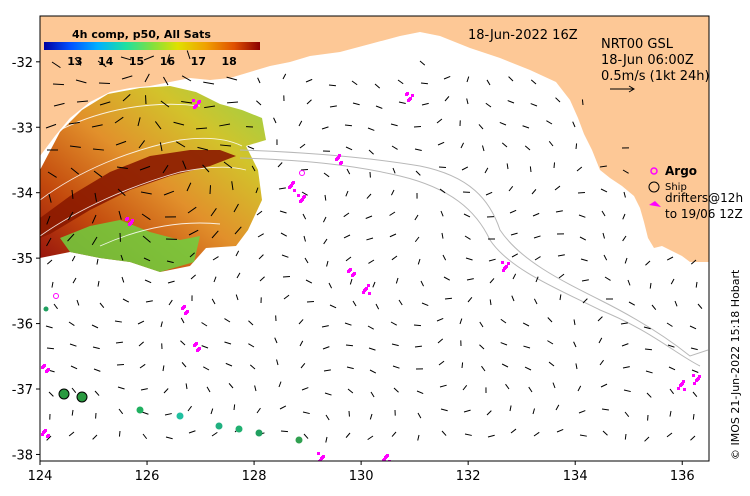  Describe the element at coordinates (654, 171) in the screenshot. I see `argo-legend-icon` at that location.